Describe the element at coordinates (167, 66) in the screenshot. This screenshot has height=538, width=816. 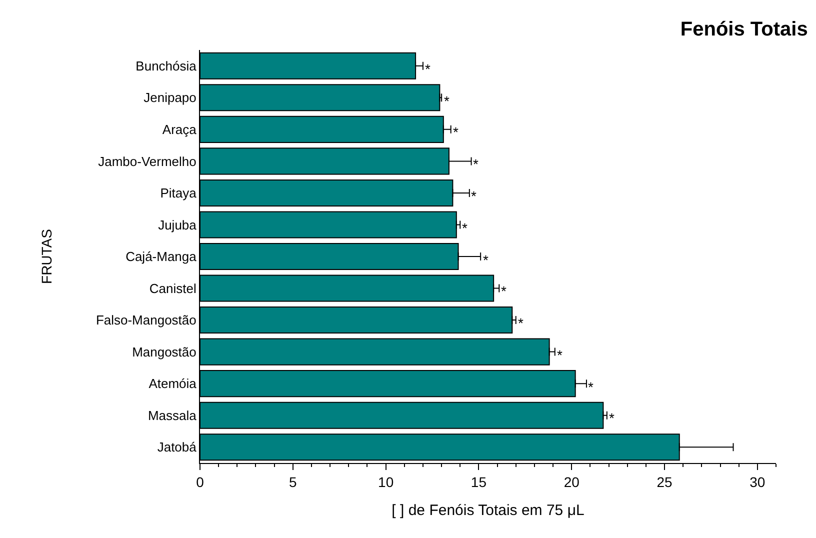
I see `y-tick-label: Bunchósia` at that location.